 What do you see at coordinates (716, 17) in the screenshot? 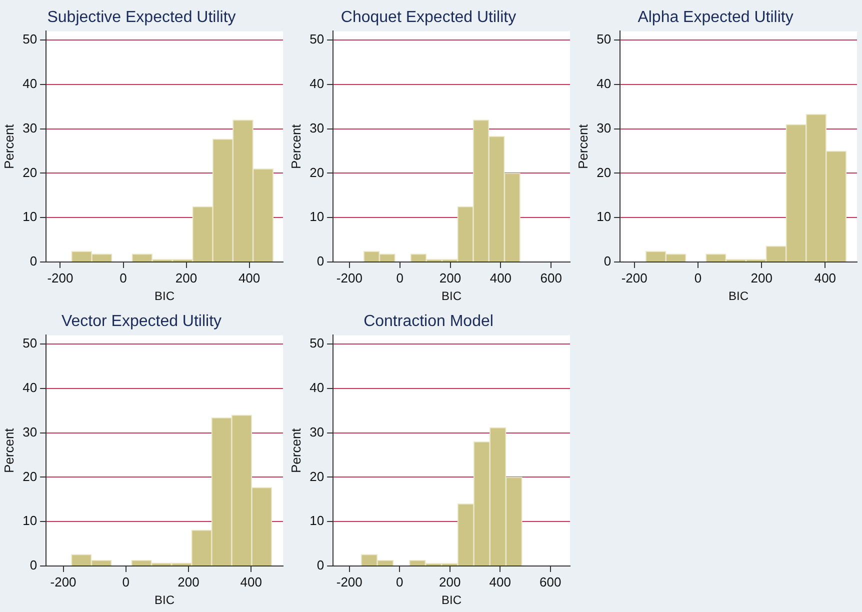
I see `chart-title: Alpha Expected Utility` at bounding box center [716, 17].